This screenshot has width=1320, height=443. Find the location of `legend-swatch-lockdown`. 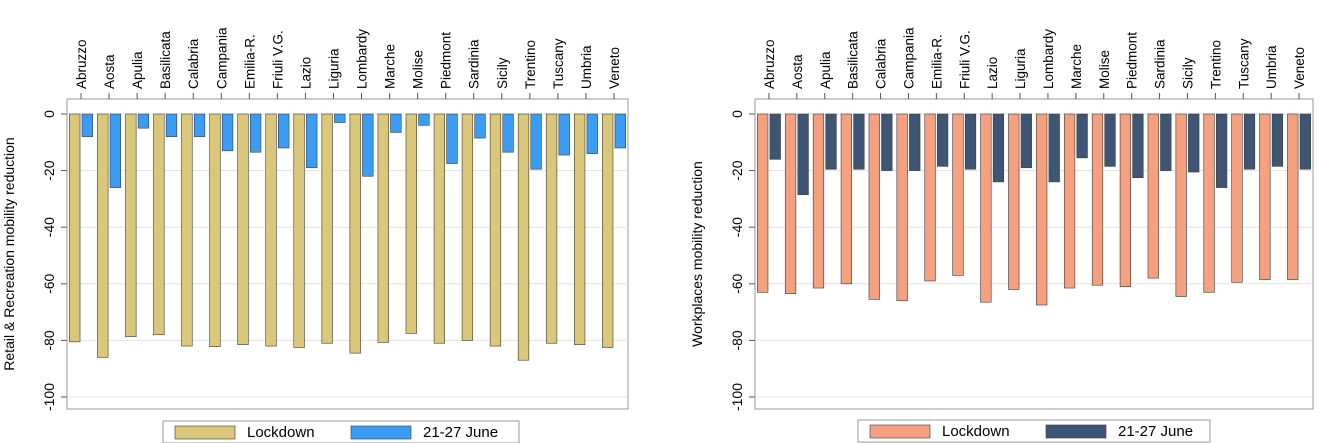

legend-swatch-lockdown is located at coordinates (205, 432).